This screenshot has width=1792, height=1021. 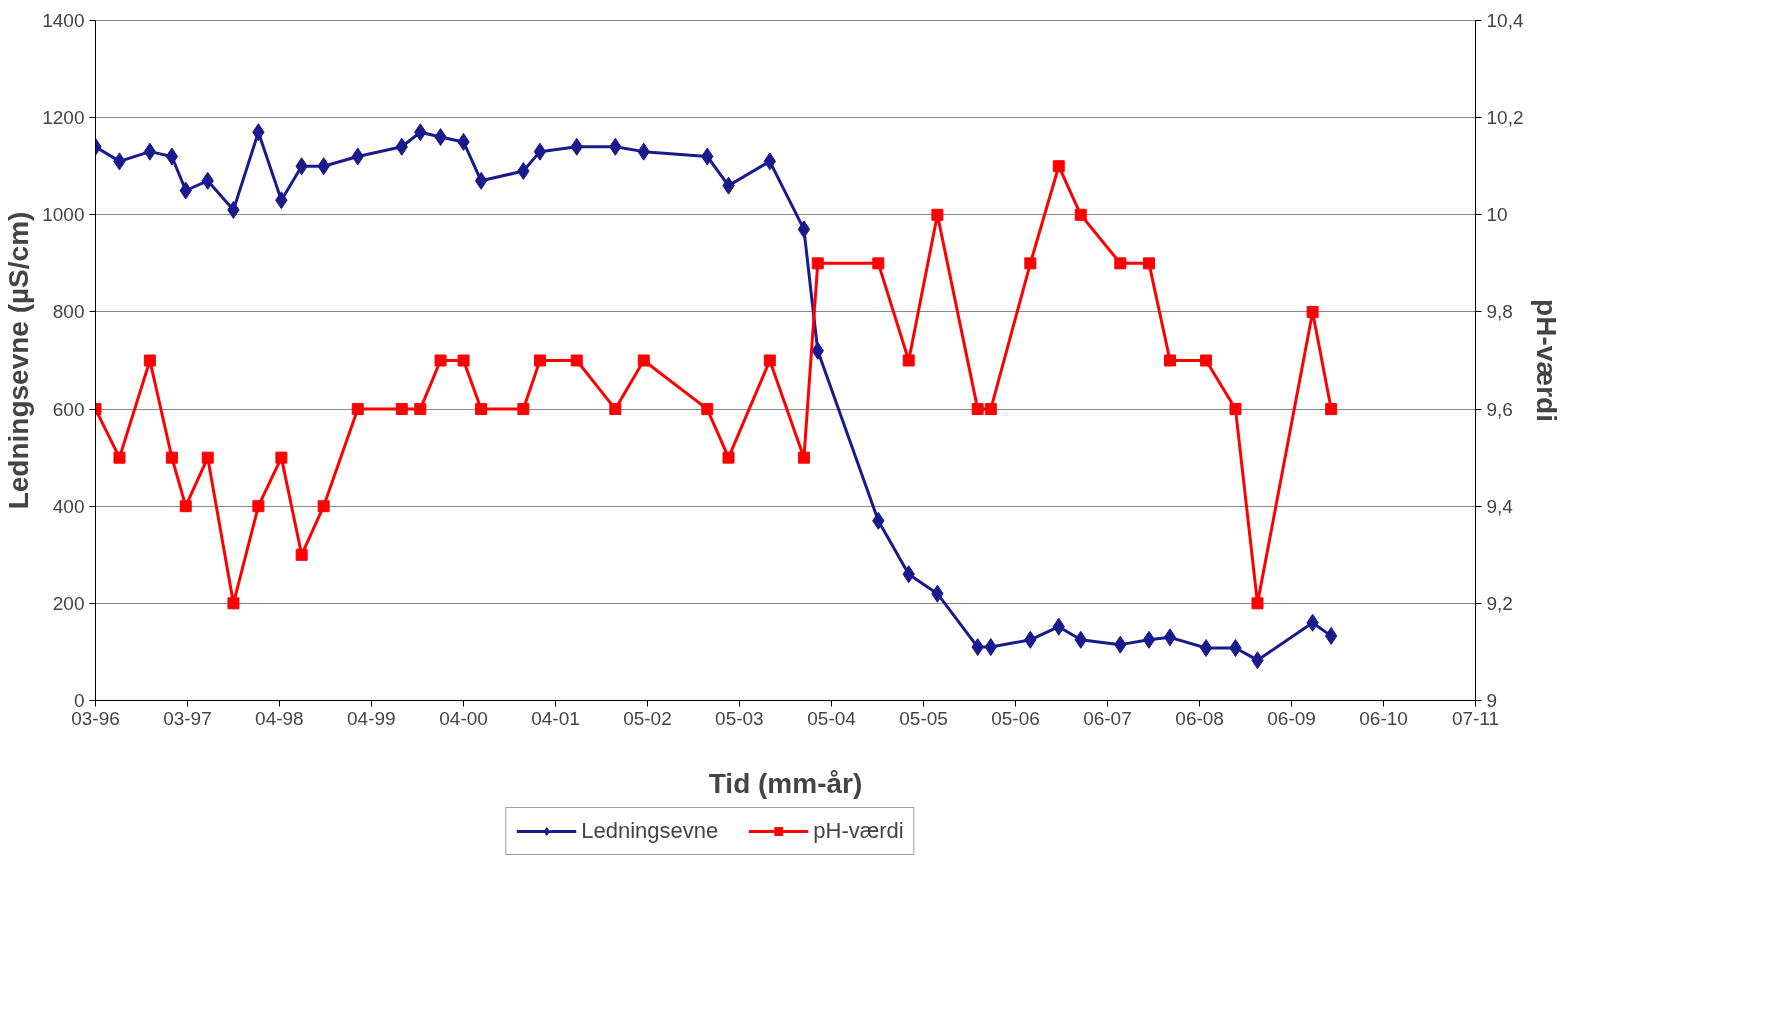 What do you see at coordinates (1499, 603) in the screenshot?
I see `y2-tick-label: 9,2` at bounding box center [1499, 603].